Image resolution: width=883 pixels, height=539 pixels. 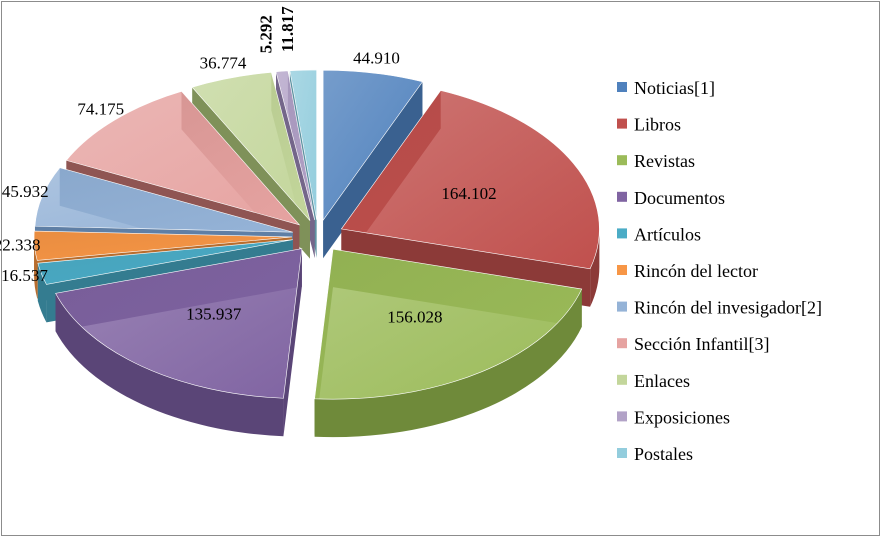 I want to click on legend-label-exposiciones: Exposiciones, so click(x=682, y=417).